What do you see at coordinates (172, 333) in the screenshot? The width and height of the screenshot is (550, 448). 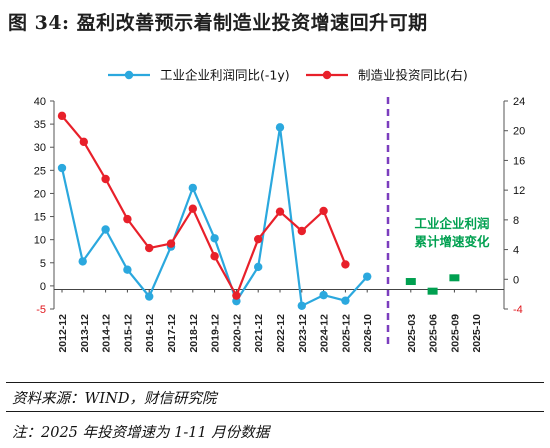 I see `x-tick-label: 2017-12` at bounding box center [172, 333].